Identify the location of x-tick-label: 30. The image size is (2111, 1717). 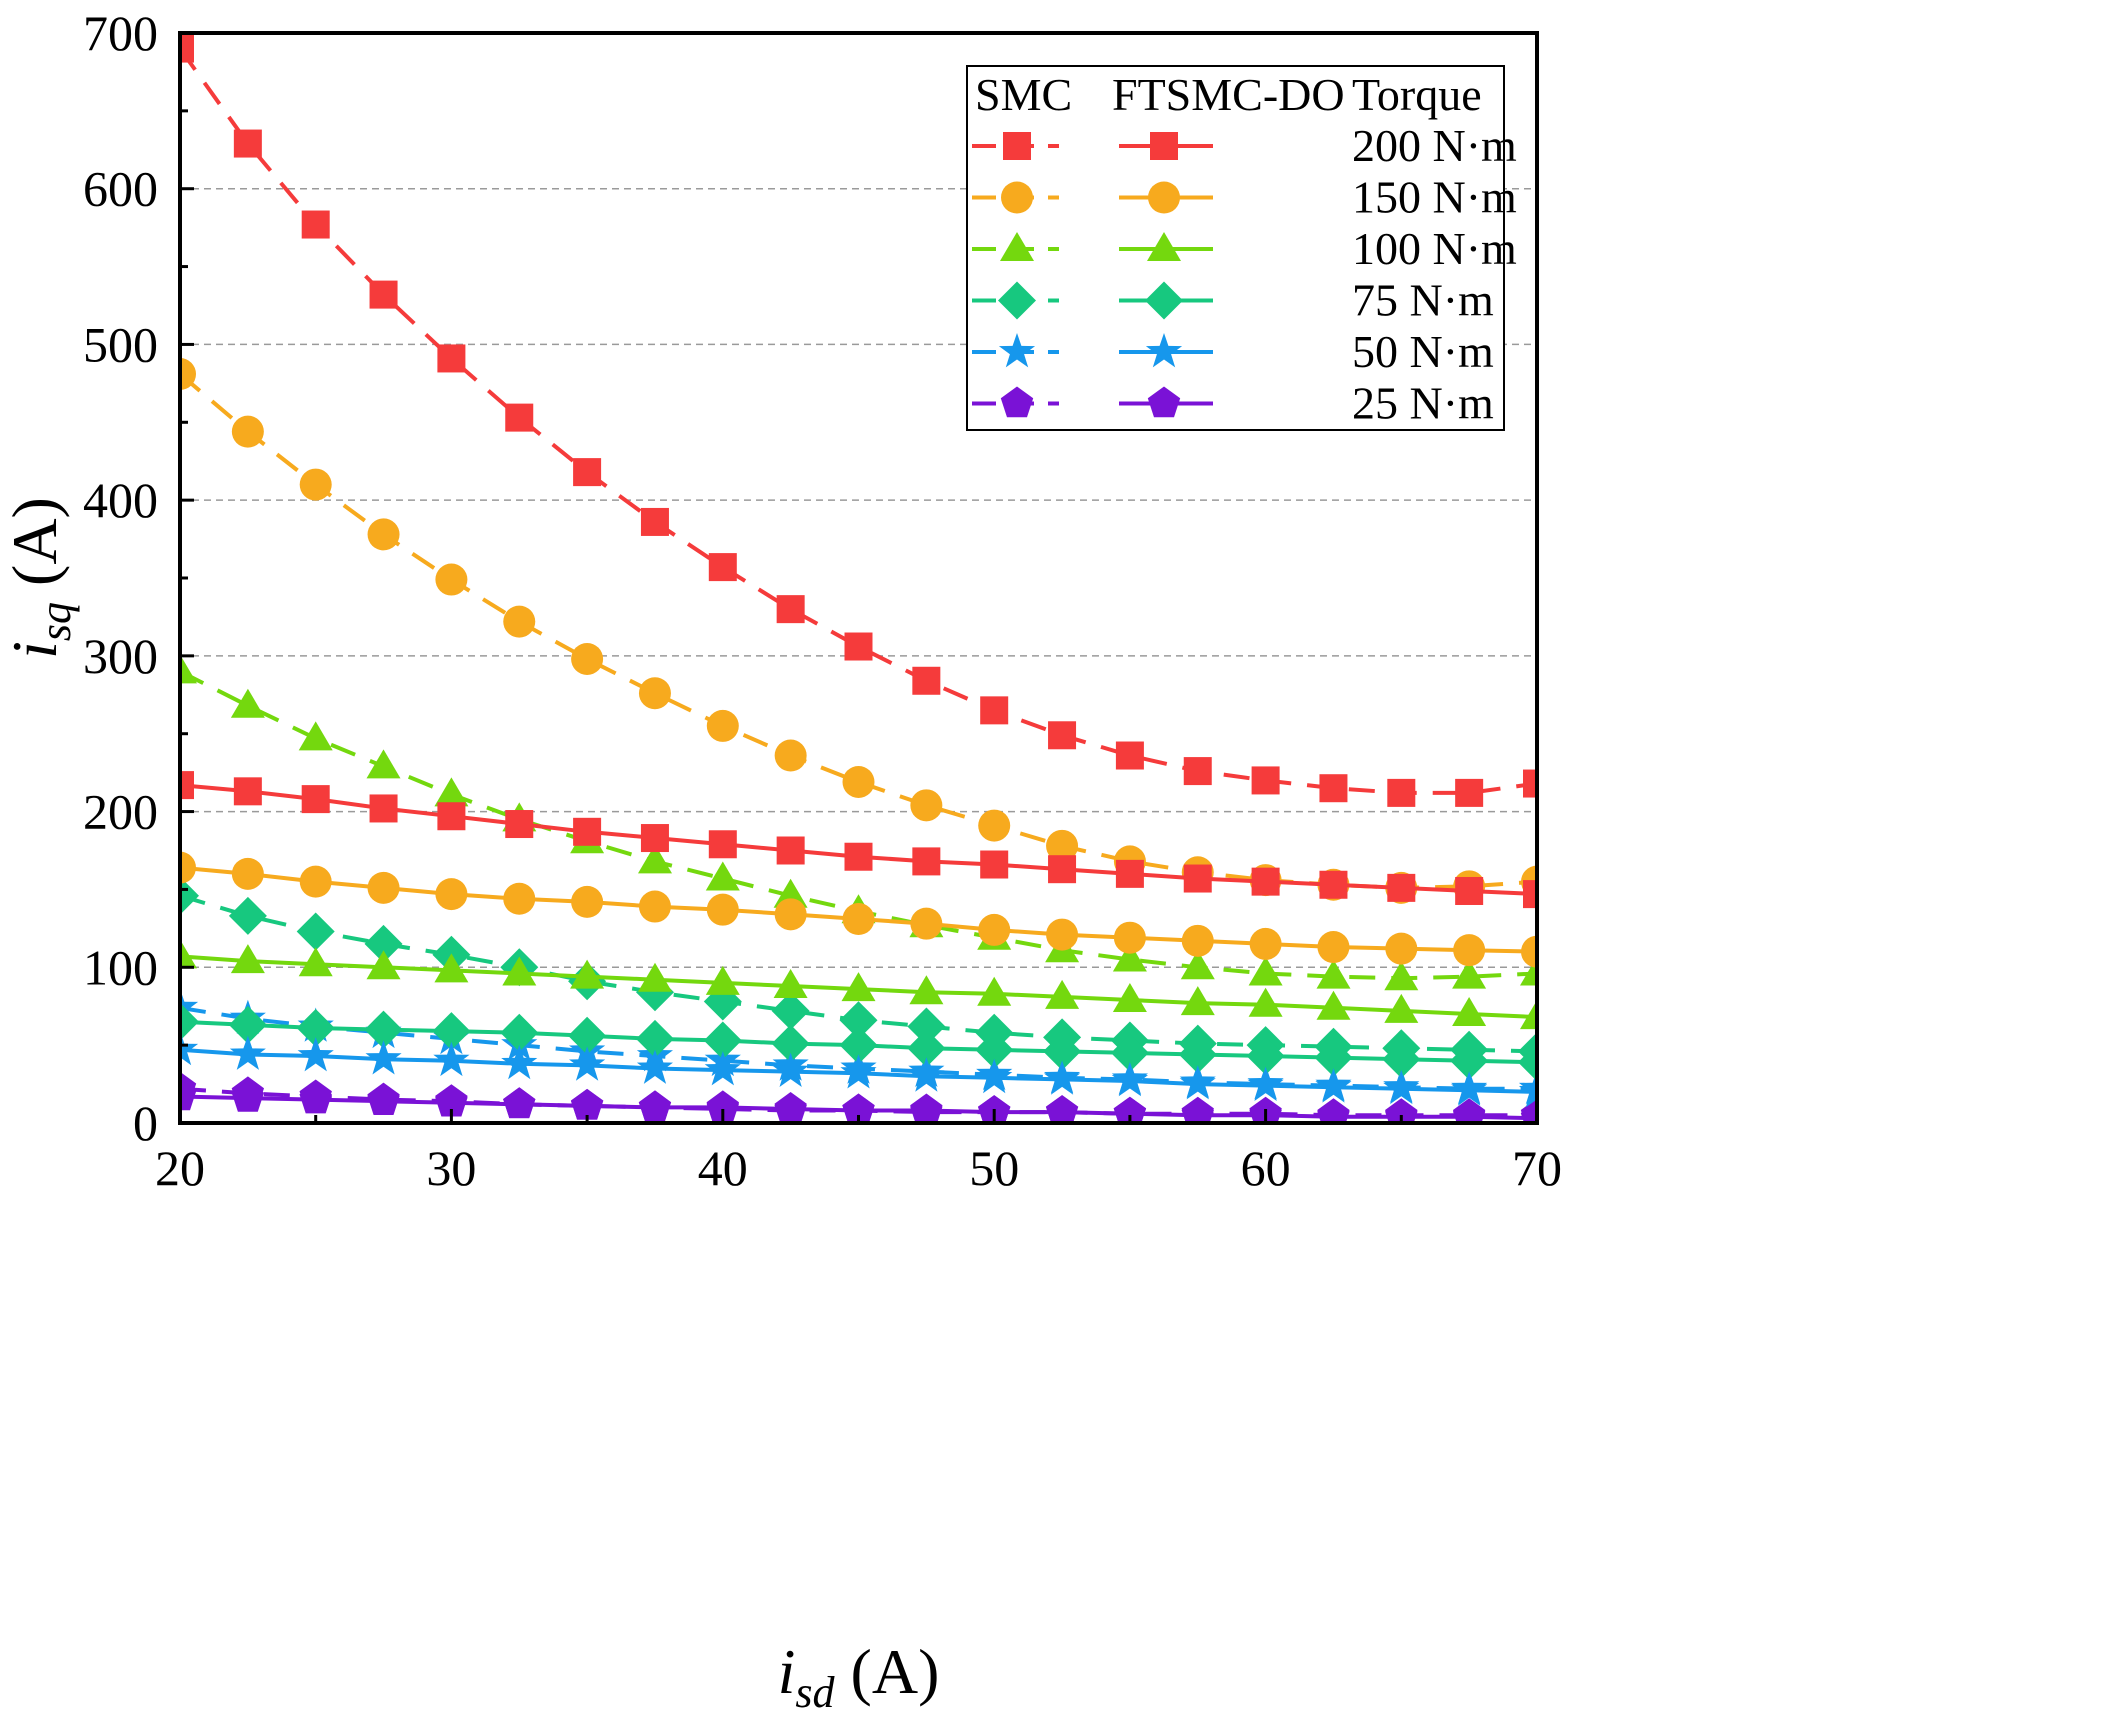
(451, 1168).